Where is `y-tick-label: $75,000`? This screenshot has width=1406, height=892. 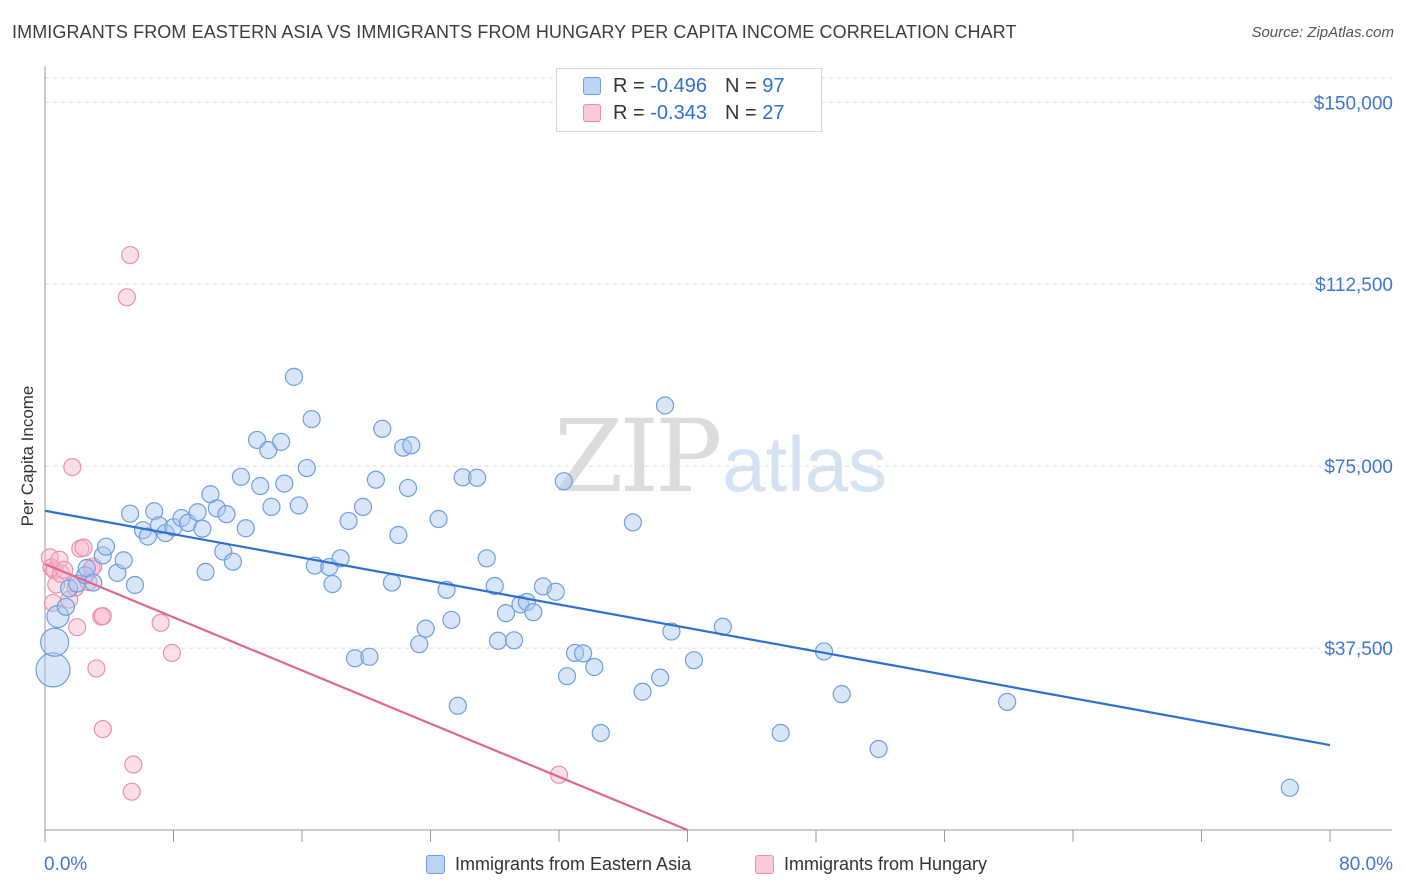
y-tick-label: $75,000 is located at coordinates (1358, 467).